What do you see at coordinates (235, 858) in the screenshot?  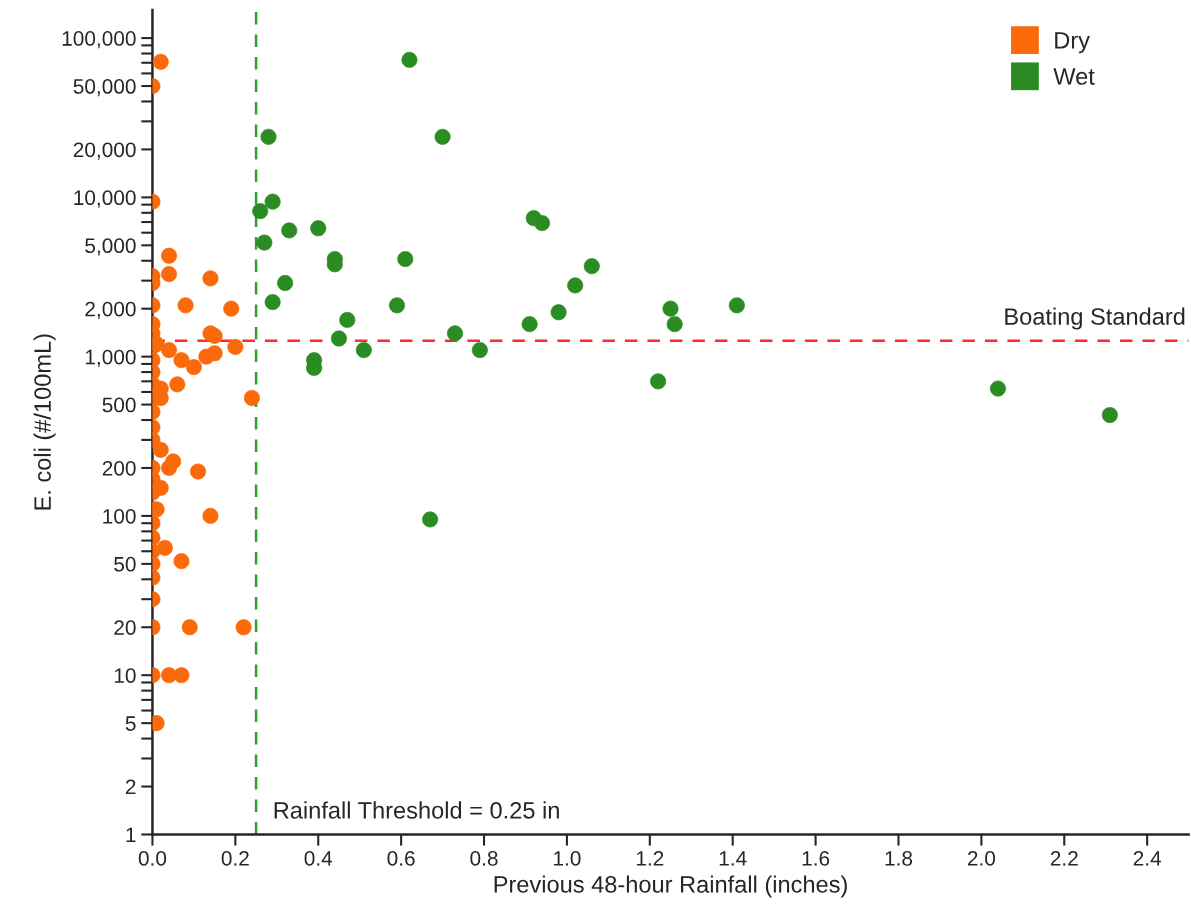 I see `x-tick-label: 0.2` at bounding box center [235, 858].